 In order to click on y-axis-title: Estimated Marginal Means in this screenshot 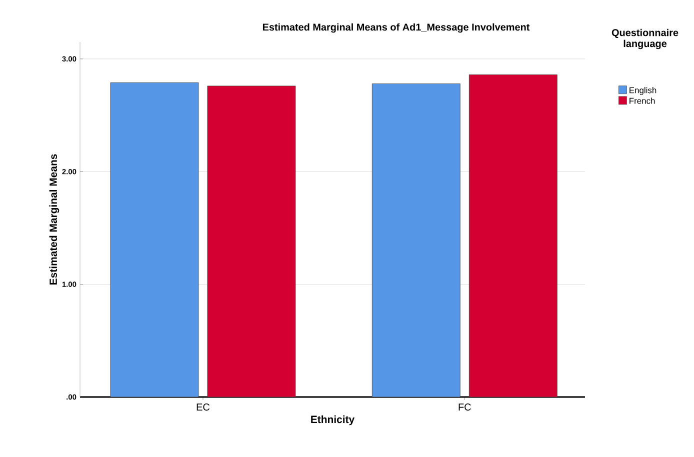, I will do `click(54, 219)`.